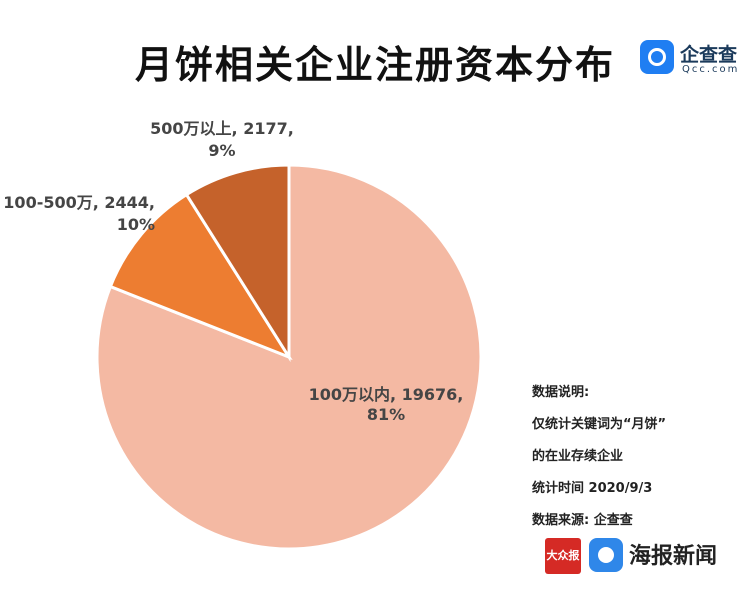  I want to click on qcc-logo: 企查查 Qcc.com, so click(690, 60).